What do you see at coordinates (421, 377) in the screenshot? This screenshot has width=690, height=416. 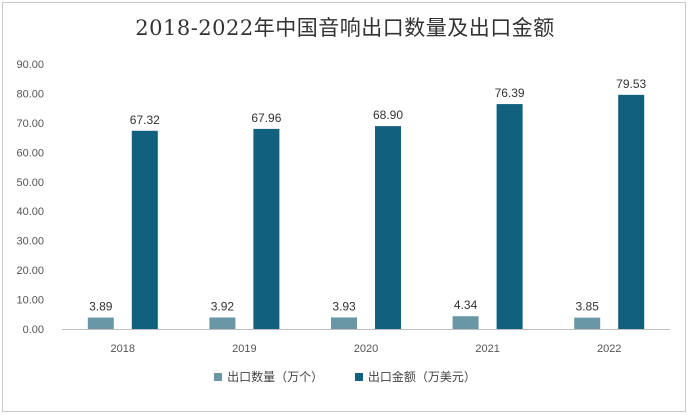 I see `legend-label-1: 出口金额（万美元）` at bounding box center [421, 377].